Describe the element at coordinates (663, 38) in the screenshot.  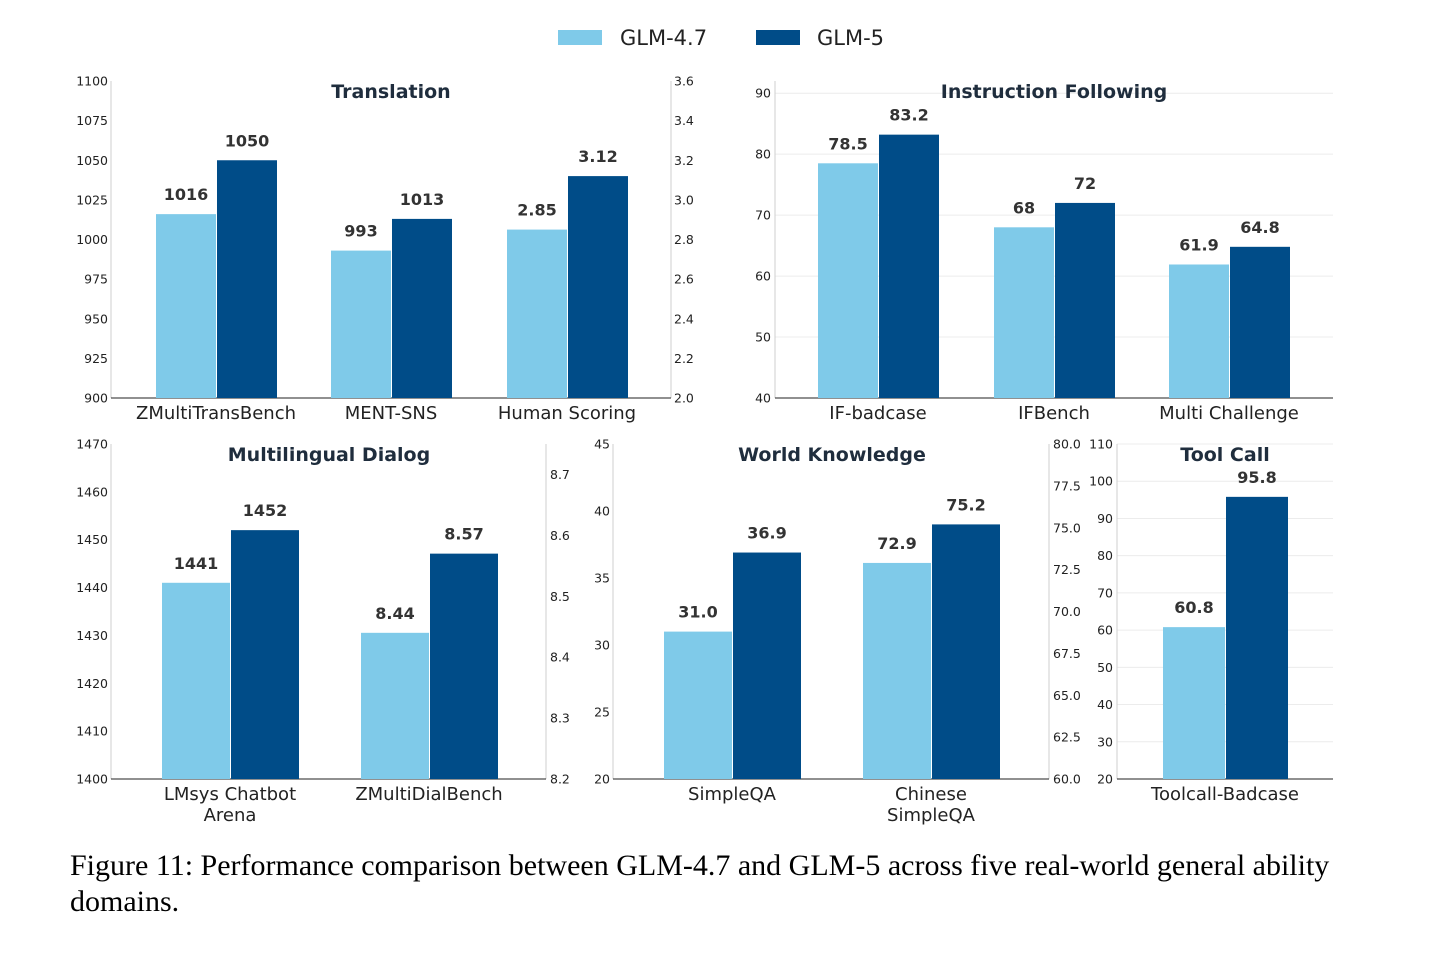
I see `legend-label-1: GLM-4.7` at that location.